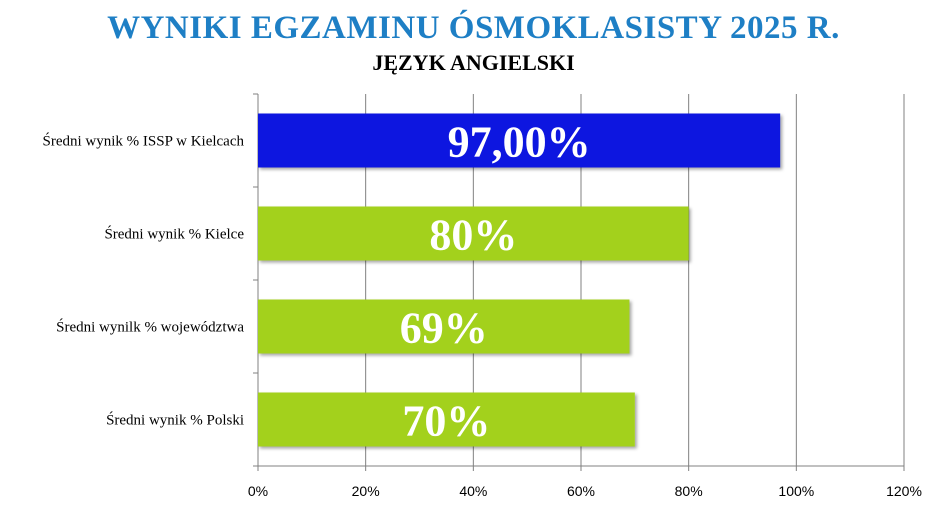 This screenshot has height=506, width=947. Describe the element at coordinates (473, 491) in the screenshot. I see `x-tick-label: 40%` at that location.